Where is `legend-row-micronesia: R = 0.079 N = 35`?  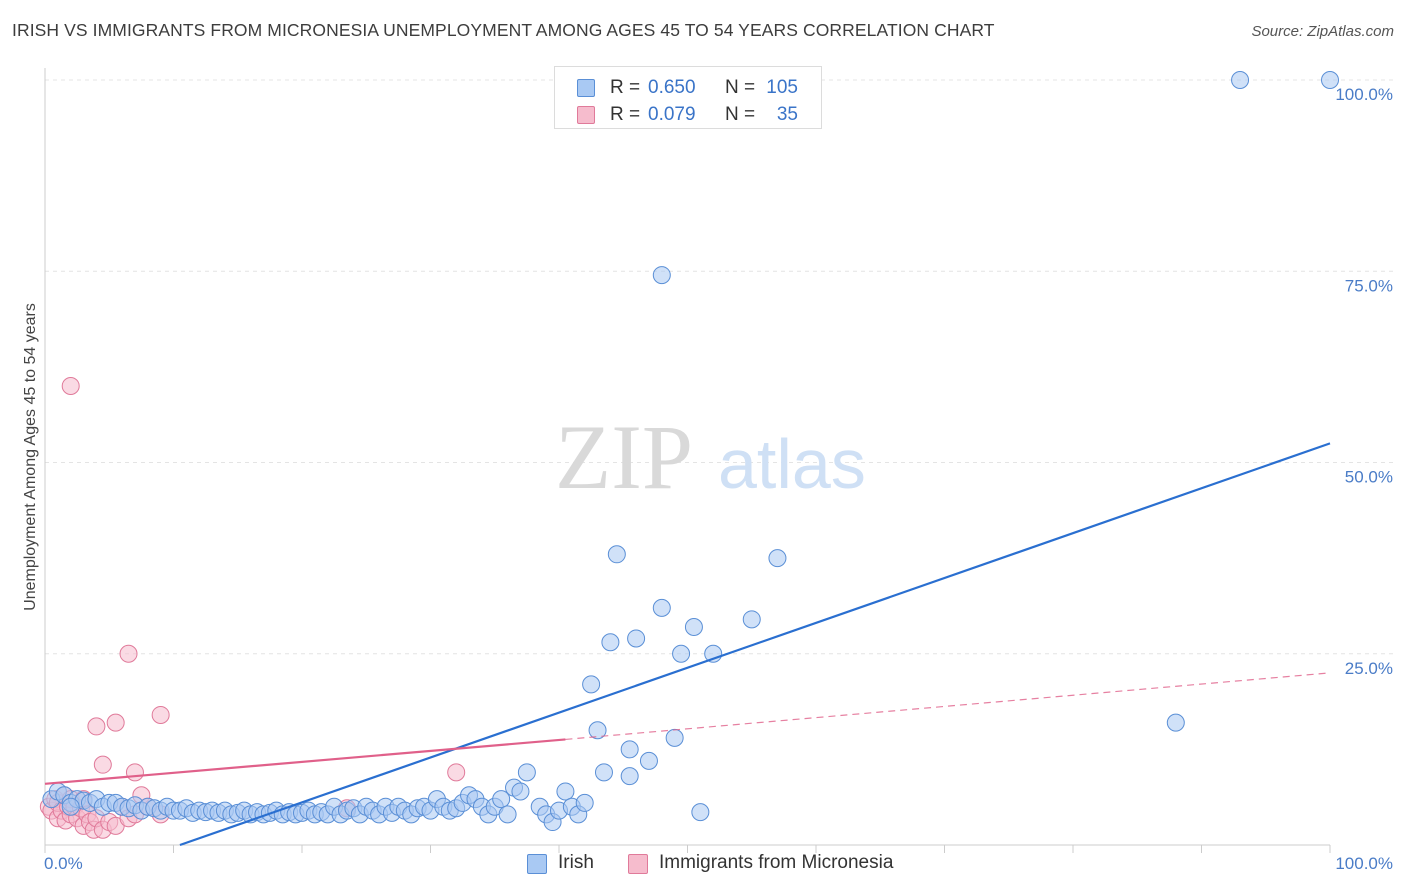
legend-row-micronesia: R = 0.079 N = 35 is located at coordinates (688, 116).